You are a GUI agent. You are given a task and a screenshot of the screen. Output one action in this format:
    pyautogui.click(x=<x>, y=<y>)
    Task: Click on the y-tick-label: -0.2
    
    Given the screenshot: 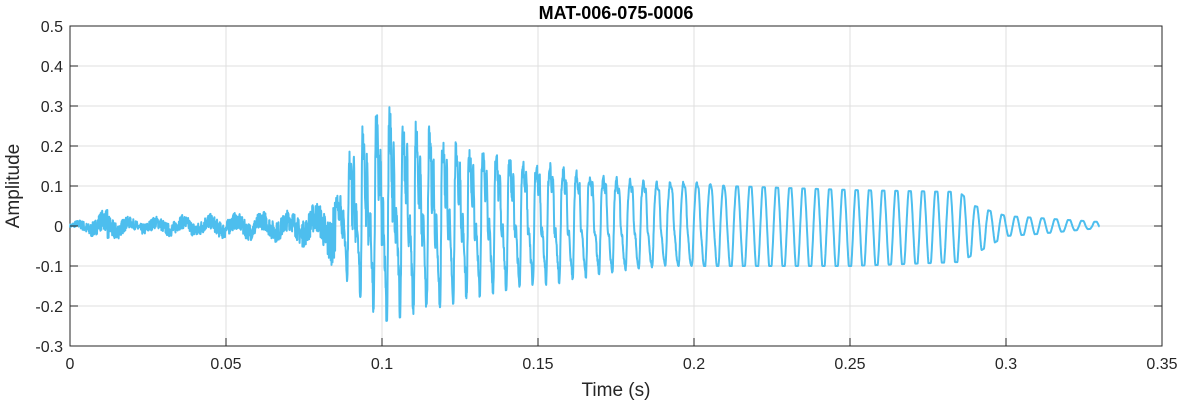 What is the action you would take?
    pyautogui.click(x=49, y=307)
    